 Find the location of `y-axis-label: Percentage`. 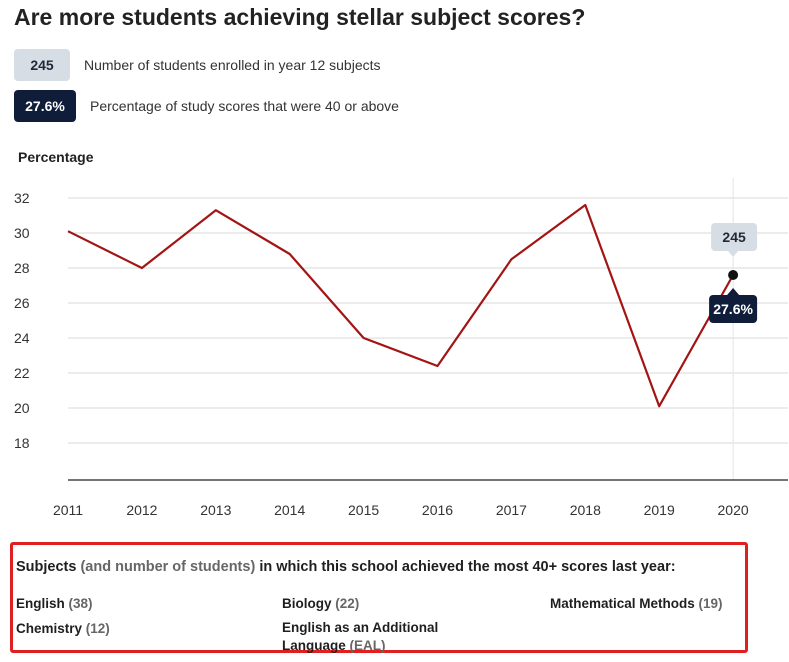

y-axis-label: Percentage is located at coordinates (56, 157).